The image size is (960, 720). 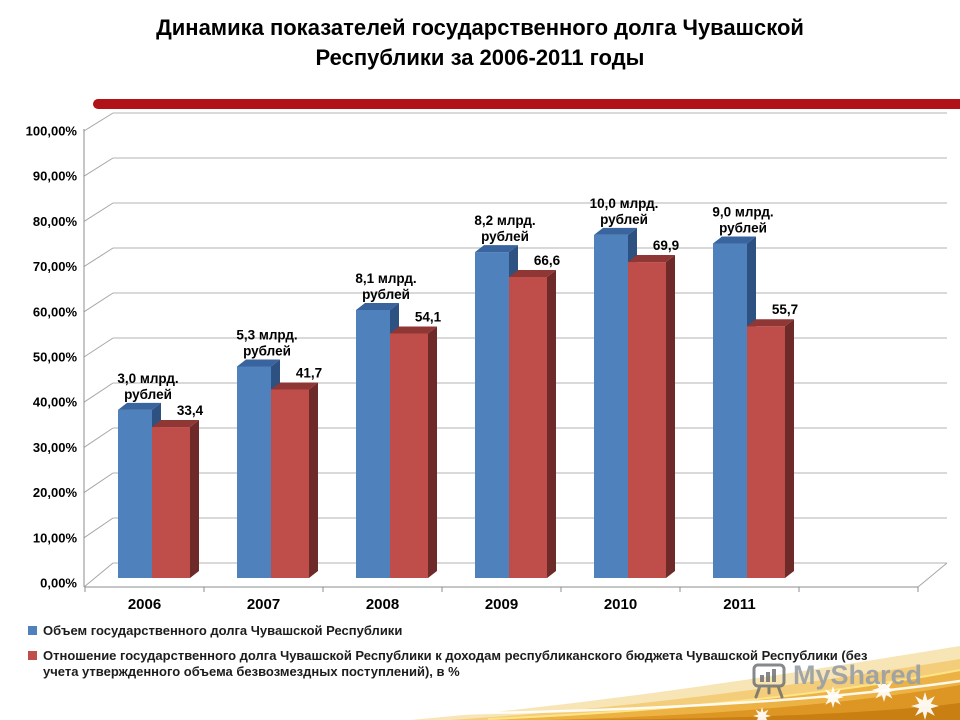 What do you see at coordinates (734, 240) in the screenshot?
I see `bar-volume-2011-top` at bounding box center [734, 240].